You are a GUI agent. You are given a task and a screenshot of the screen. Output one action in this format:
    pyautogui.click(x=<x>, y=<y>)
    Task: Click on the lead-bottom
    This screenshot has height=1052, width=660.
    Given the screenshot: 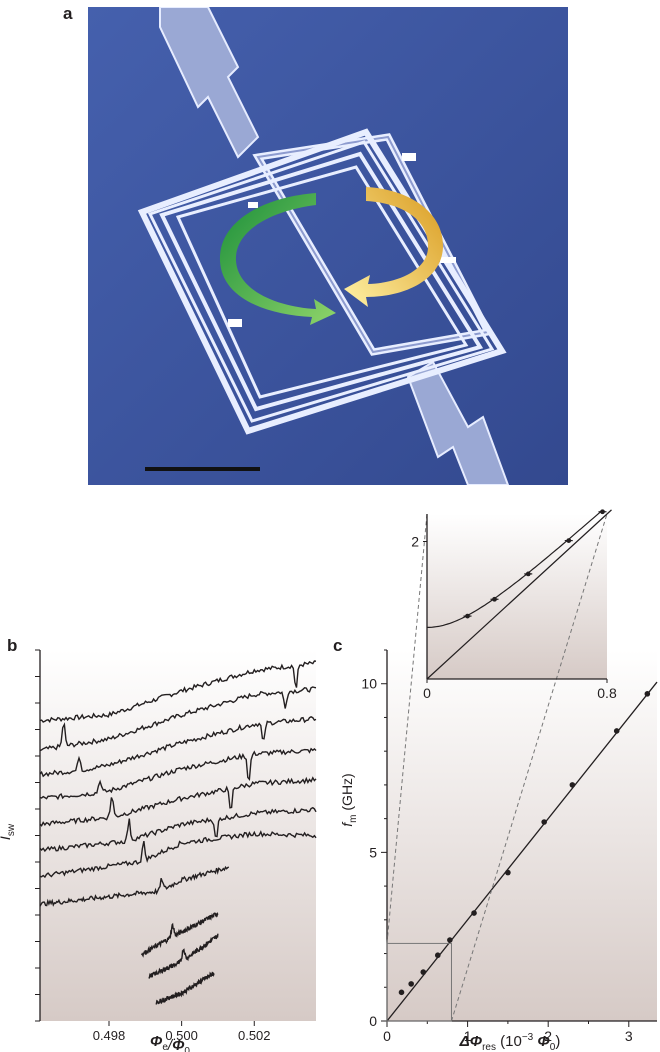 What is the action you would take?
    pyautogui.click(x=458, y=422)
    